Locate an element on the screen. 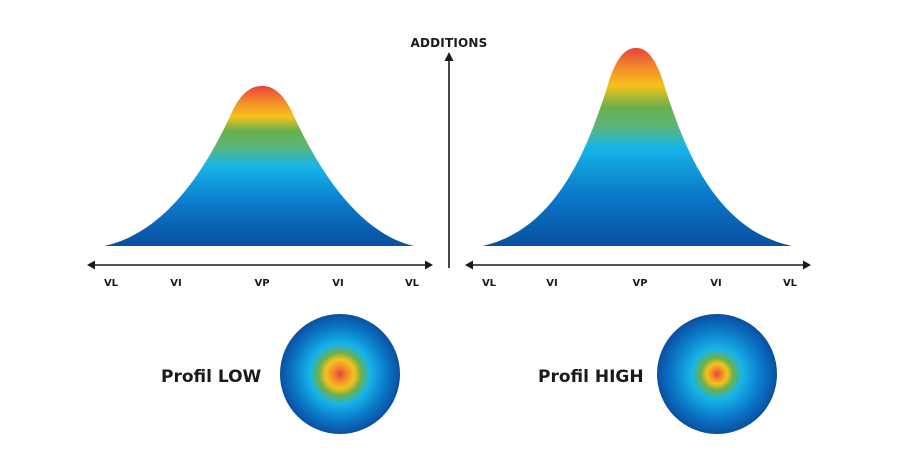  additions-axis-label: ADDITIONS is located at coordinates (449, 43).